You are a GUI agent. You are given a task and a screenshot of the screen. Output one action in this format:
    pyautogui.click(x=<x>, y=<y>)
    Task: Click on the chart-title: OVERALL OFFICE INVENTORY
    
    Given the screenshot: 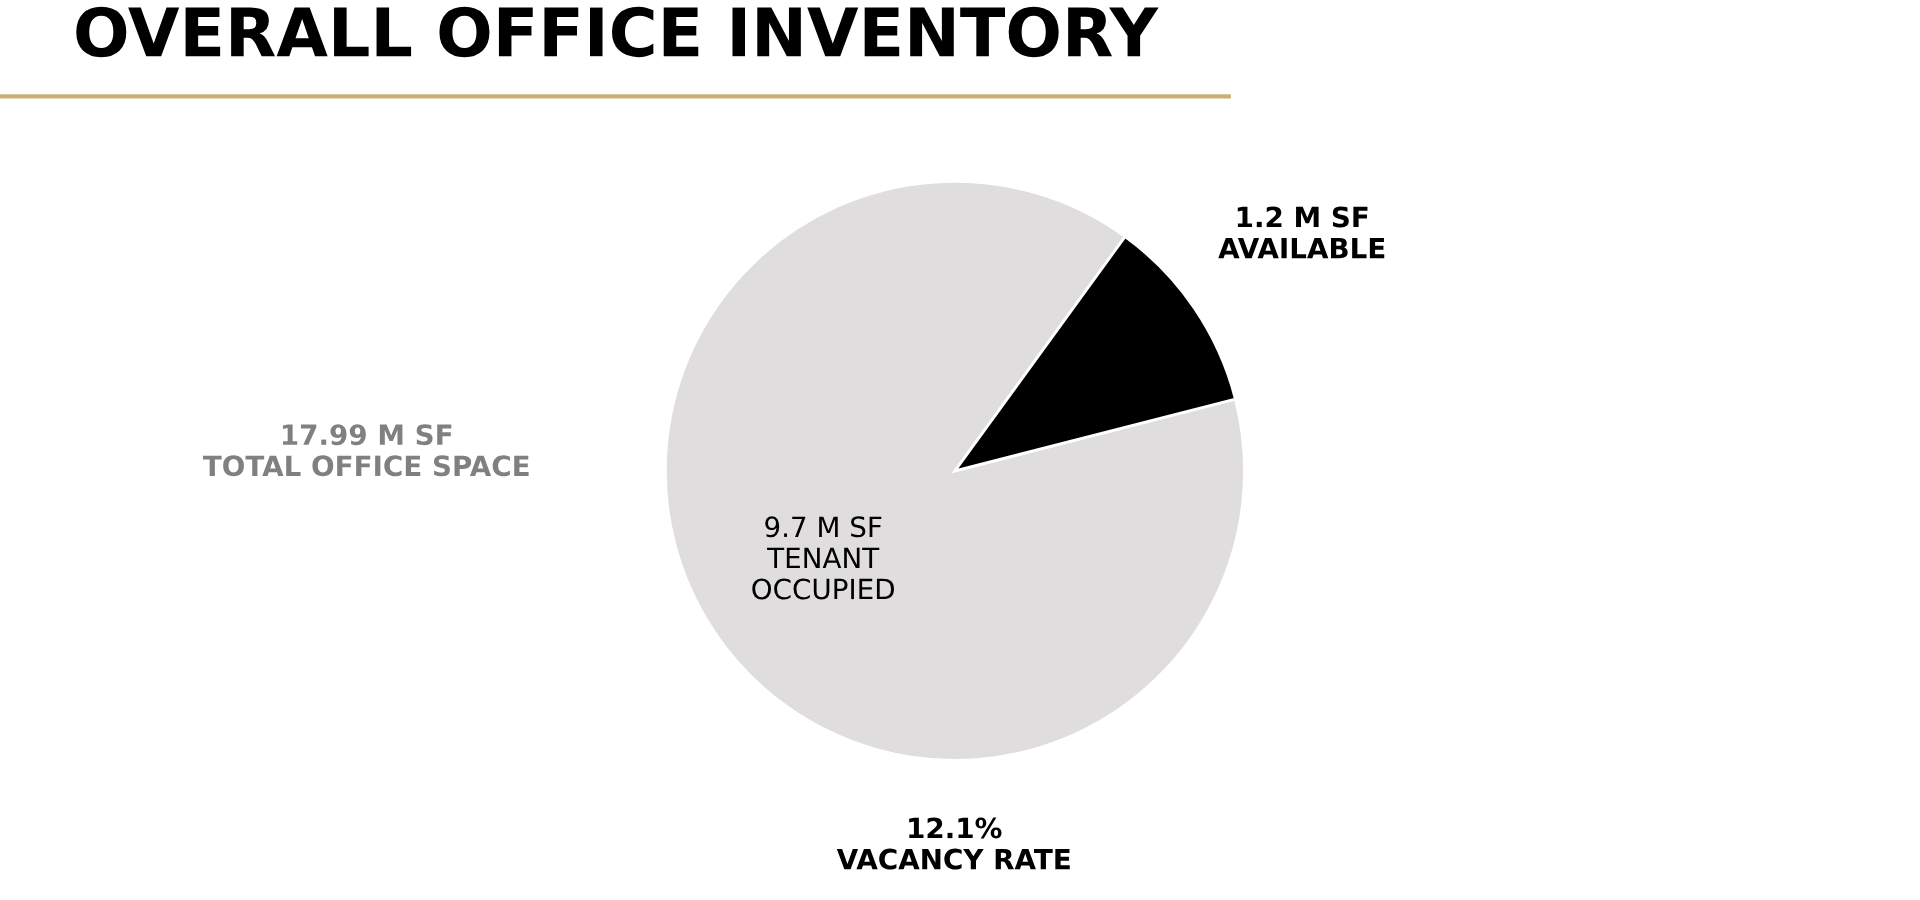 What is the action you would take?
    pyautogui.click(x=617, y=32)
    